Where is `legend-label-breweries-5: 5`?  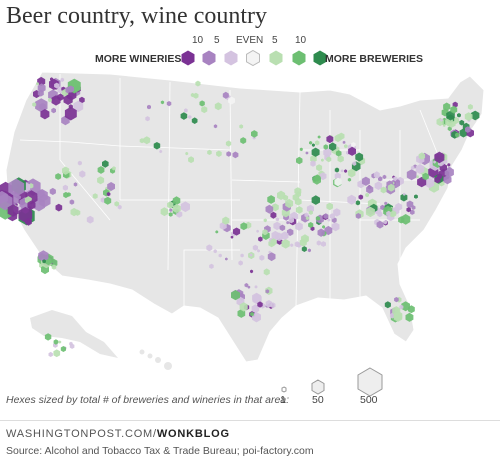
legend-label-breweries-5: 5 is located at coordinates (275, 40).